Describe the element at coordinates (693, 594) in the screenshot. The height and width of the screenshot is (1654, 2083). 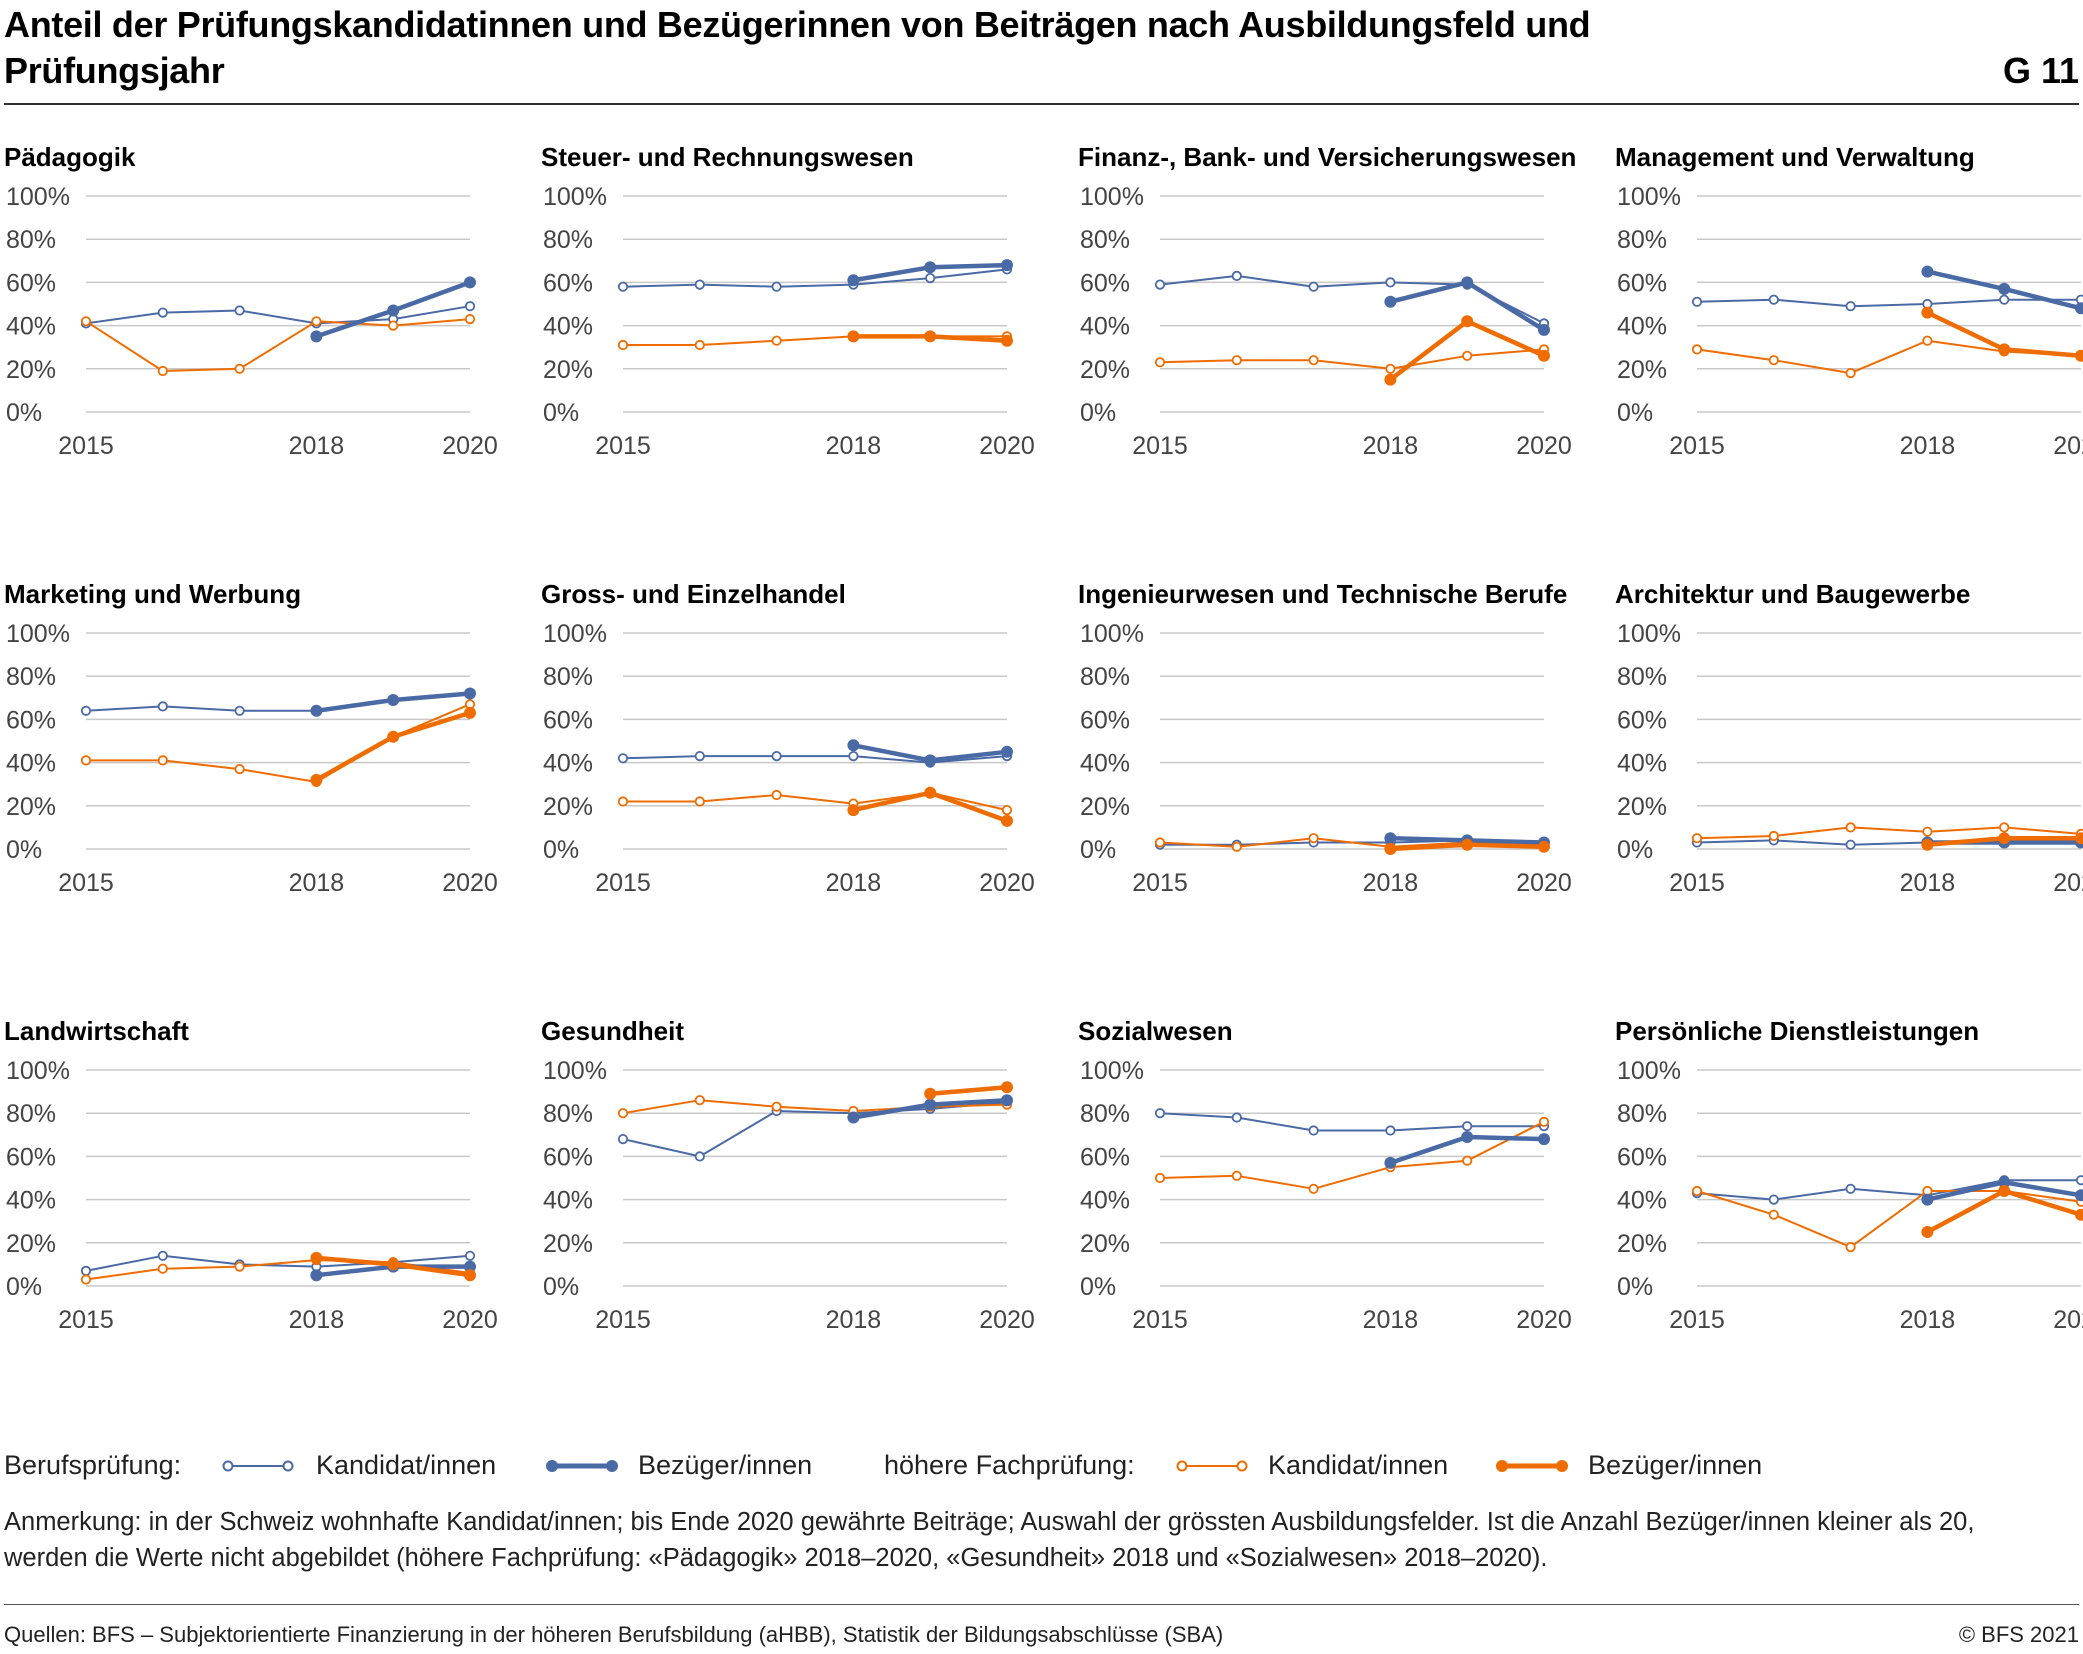
I see `panel-title: Gross- und Einzelhandel` at that location.